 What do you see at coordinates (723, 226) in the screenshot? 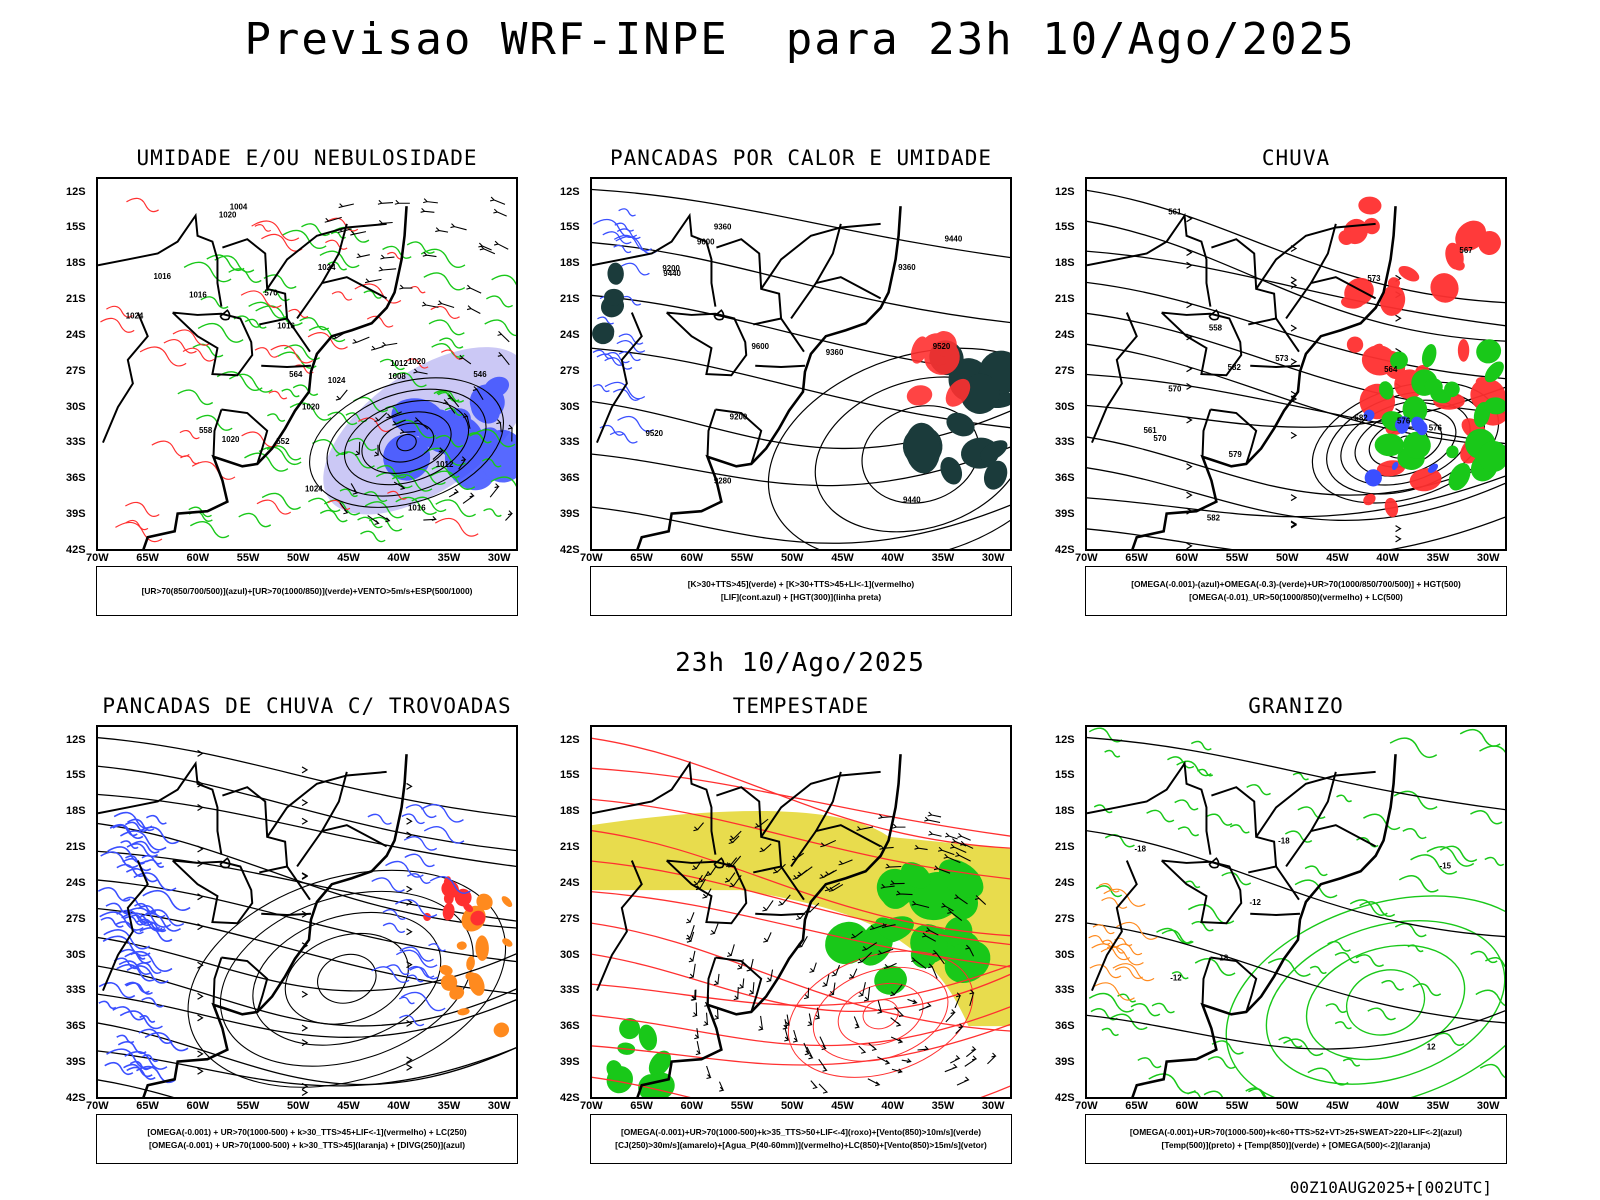
I see `contour-label: 9360` at bounding box center [723, 226].